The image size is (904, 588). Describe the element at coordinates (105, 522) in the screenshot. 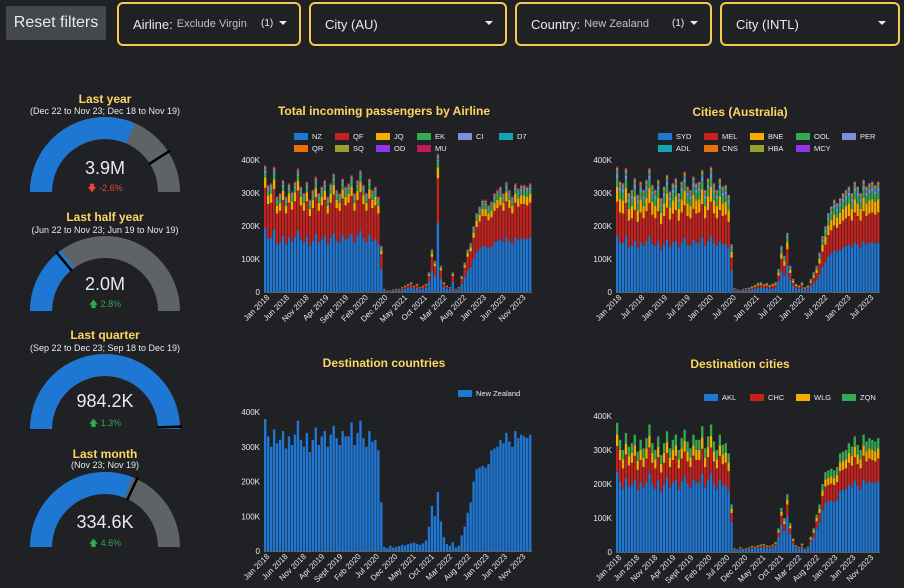

I see `gauge-value: 334.6K` at that location.